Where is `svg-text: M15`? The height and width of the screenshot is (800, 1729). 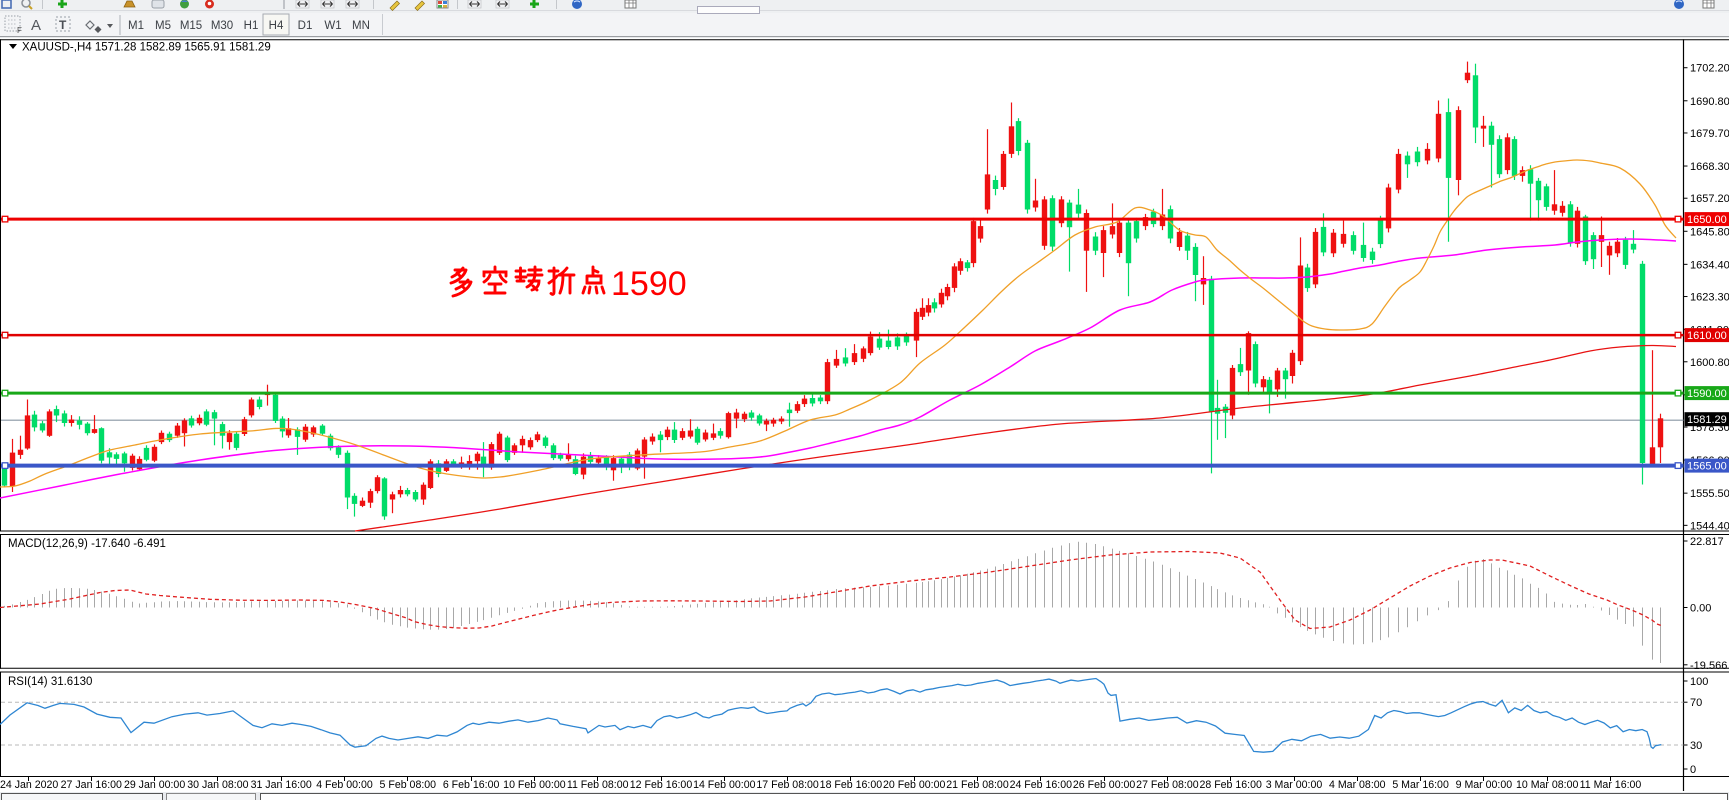
svg-text: M15 is located at coordinates (191, 26).